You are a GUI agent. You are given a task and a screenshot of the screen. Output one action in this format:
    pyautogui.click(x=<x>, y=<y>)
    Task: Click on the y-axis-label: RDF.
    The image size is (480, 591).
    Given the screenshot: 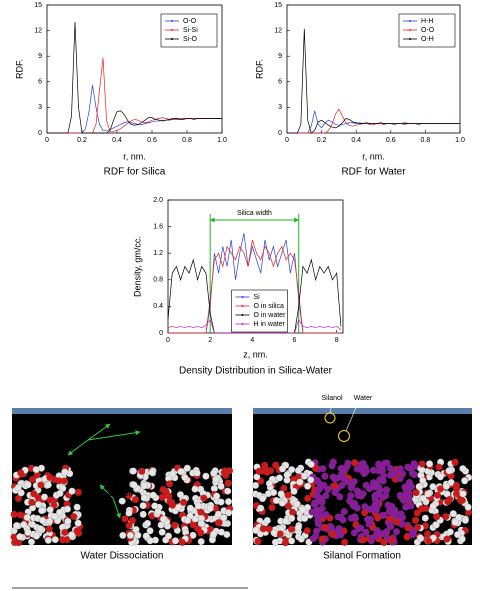 What is the action you would take?
    pyautogui.click(x=259, y=69)
    